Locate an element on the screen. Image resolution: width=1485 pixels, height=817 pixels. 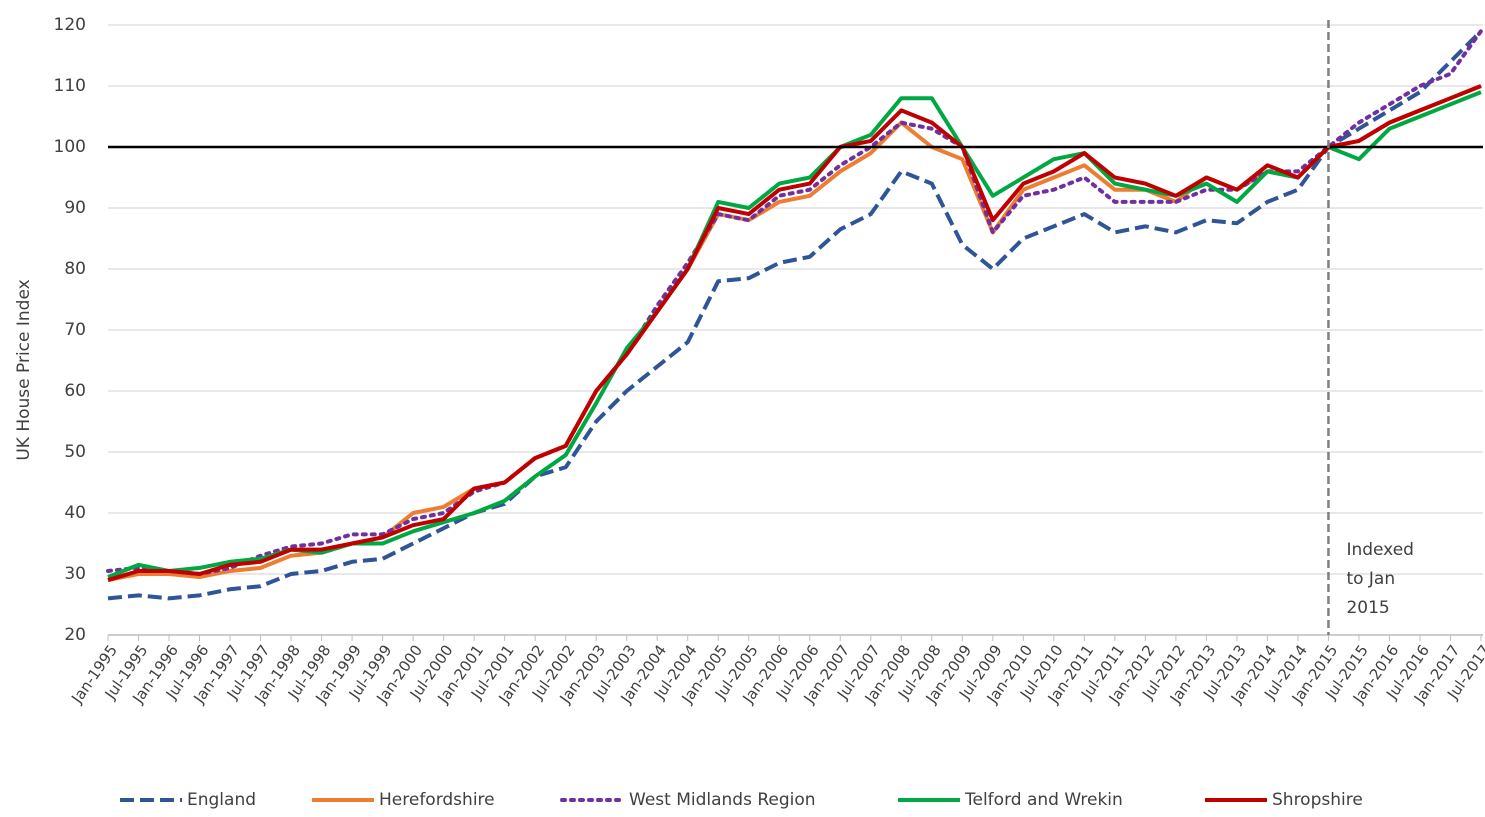
y-tick-label: 40 is located at coordinates (75, 513).